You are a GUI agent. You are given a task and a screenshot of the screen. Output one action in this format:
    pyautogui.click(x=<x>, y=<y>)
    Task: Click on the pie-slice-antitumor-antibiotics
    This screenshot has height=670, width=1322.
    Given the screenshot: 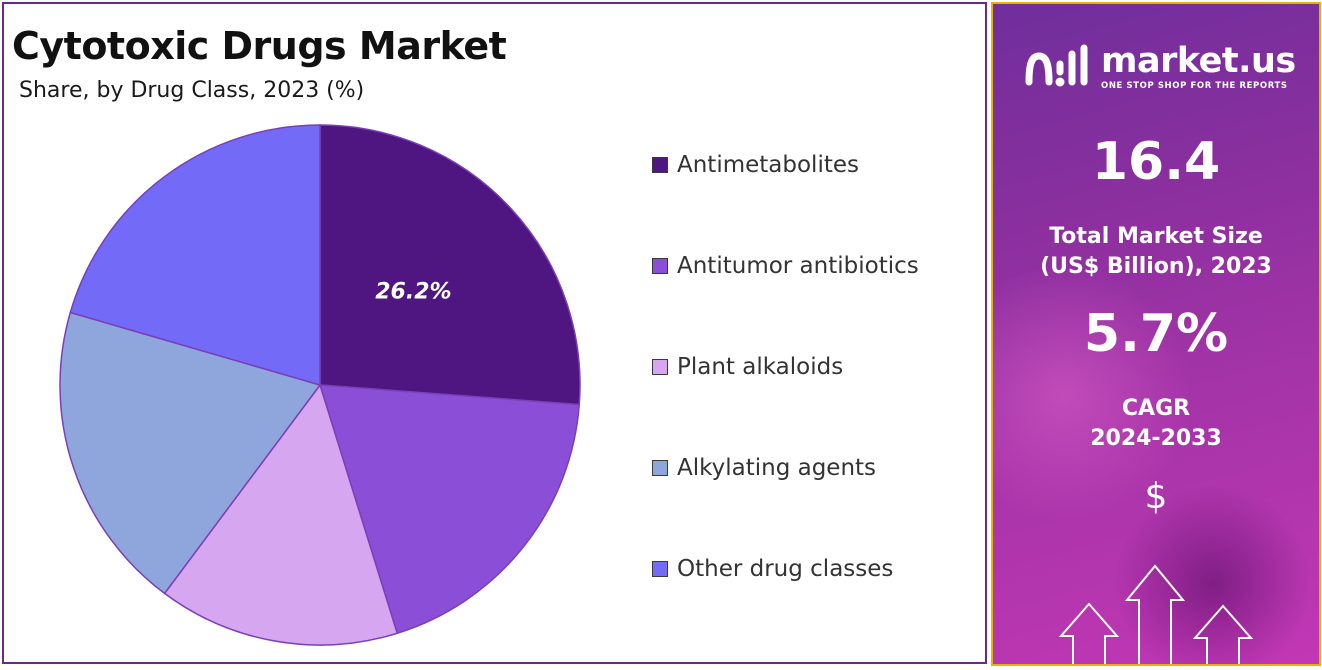 What is the action you would take?
    pyautogui.click(x=449, y=509)
    